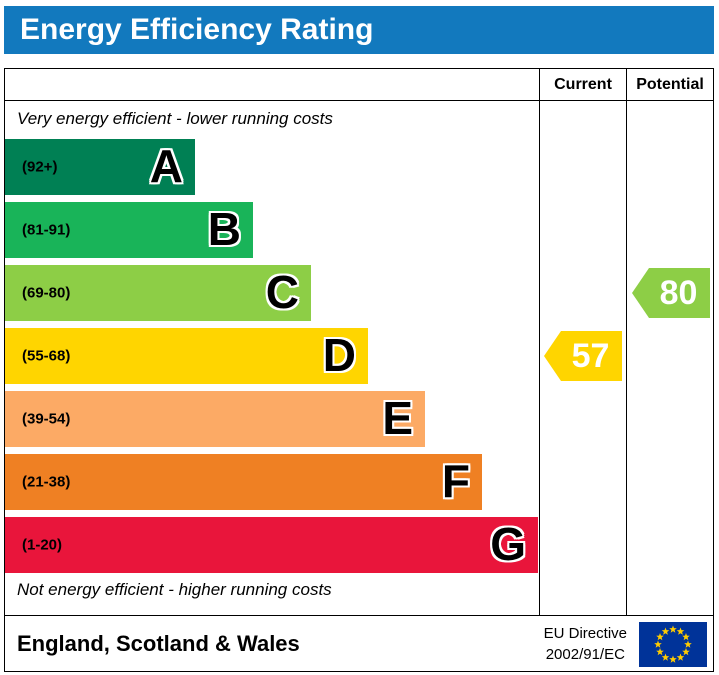  What do you see at coordinates (626, 342) in the screenshot?
I see `potential-column-divider` at bounding box center [626, 342].